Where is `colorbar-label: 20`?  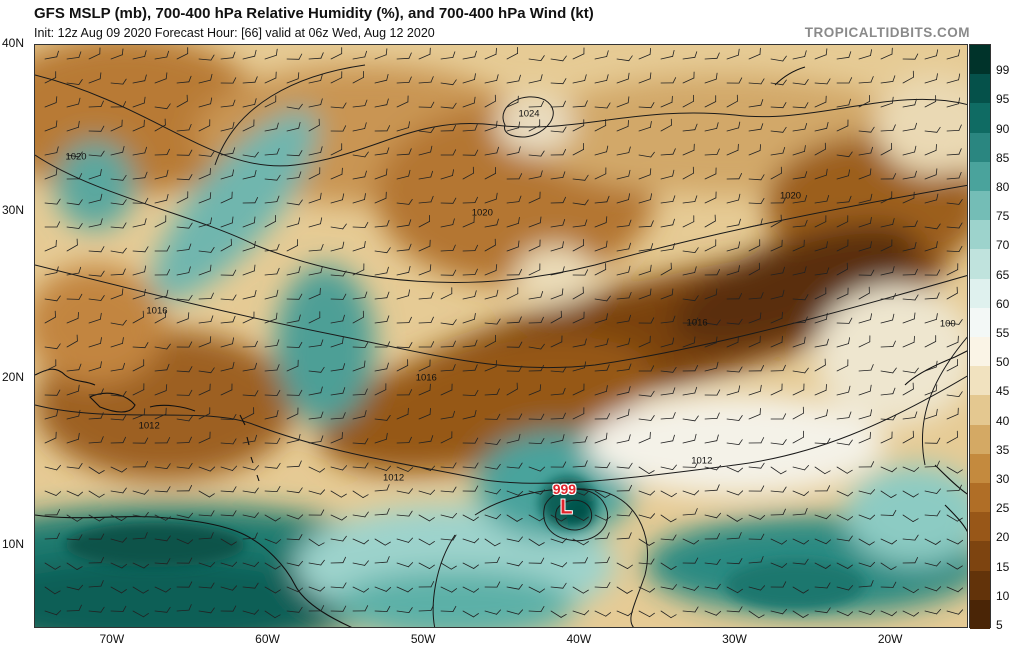 colorbar-label: 20 is located at coordinates (1003, 537).